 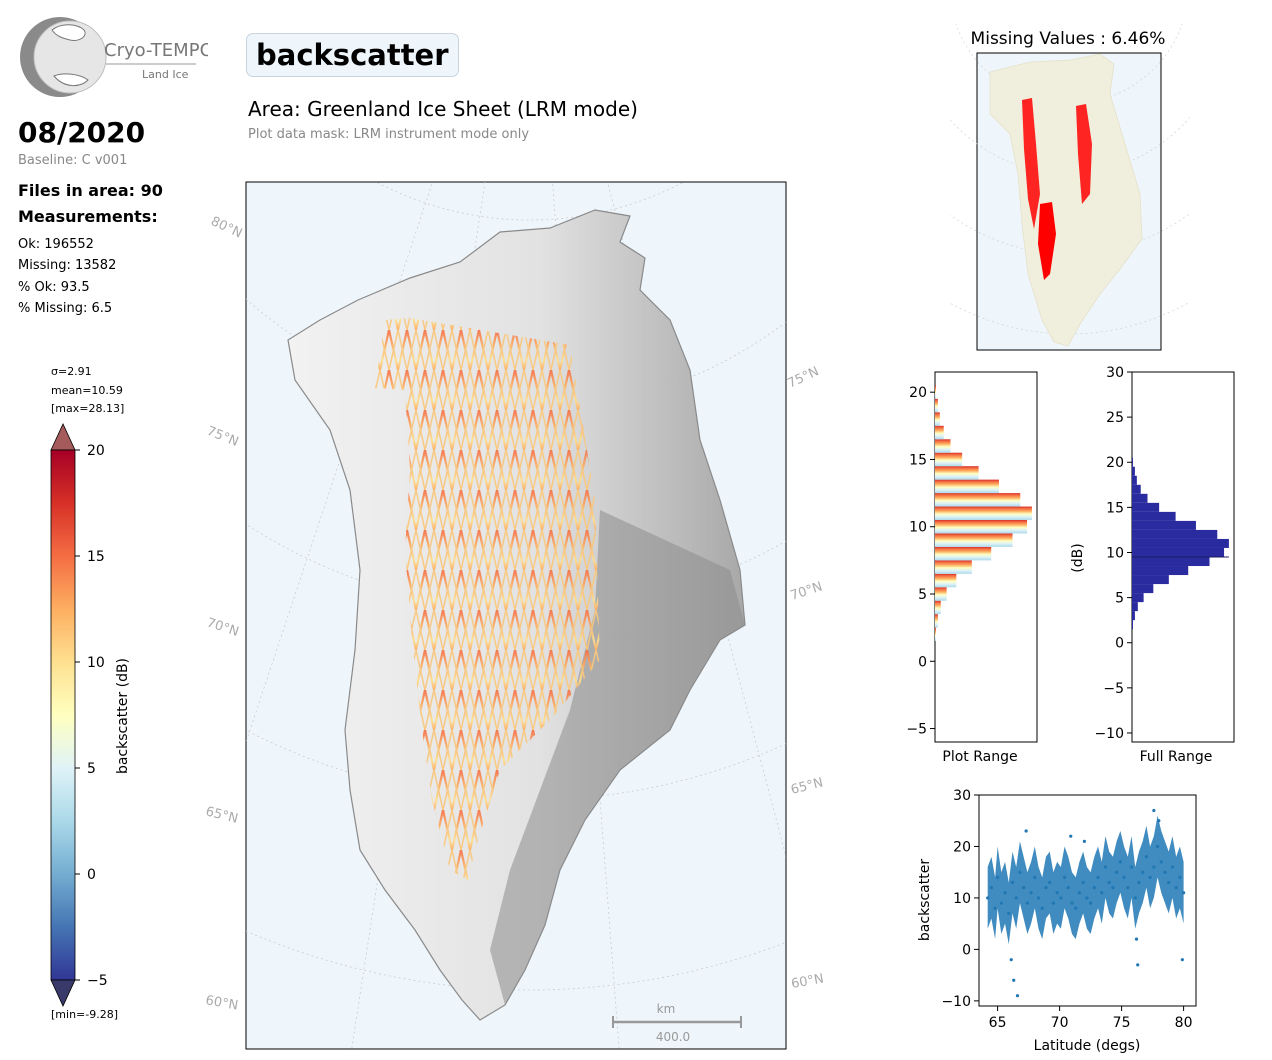 I want to click on x-tick-label: 80, so click(x=1184, y=1023).